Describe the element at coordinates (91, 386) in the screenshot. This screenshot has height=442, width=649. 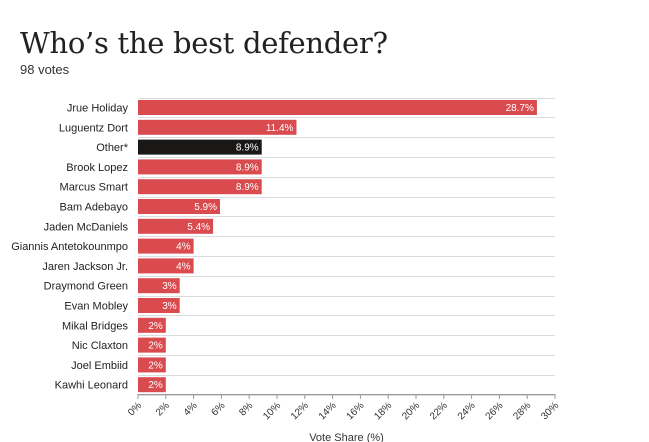
I see `category-label: Kawhi Leonard` at that location.